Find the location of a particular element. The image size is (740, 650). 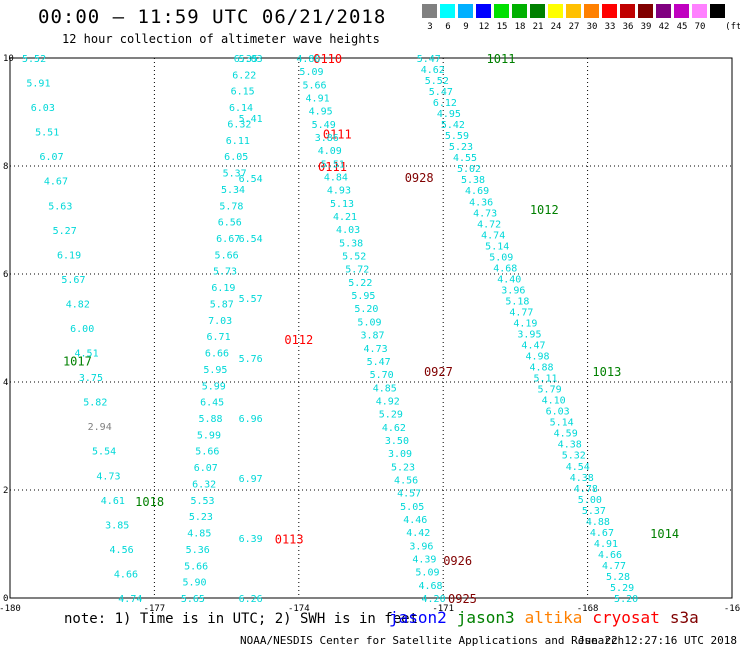

wave-height-value: 4.46 is located at coordinates (415, 520).